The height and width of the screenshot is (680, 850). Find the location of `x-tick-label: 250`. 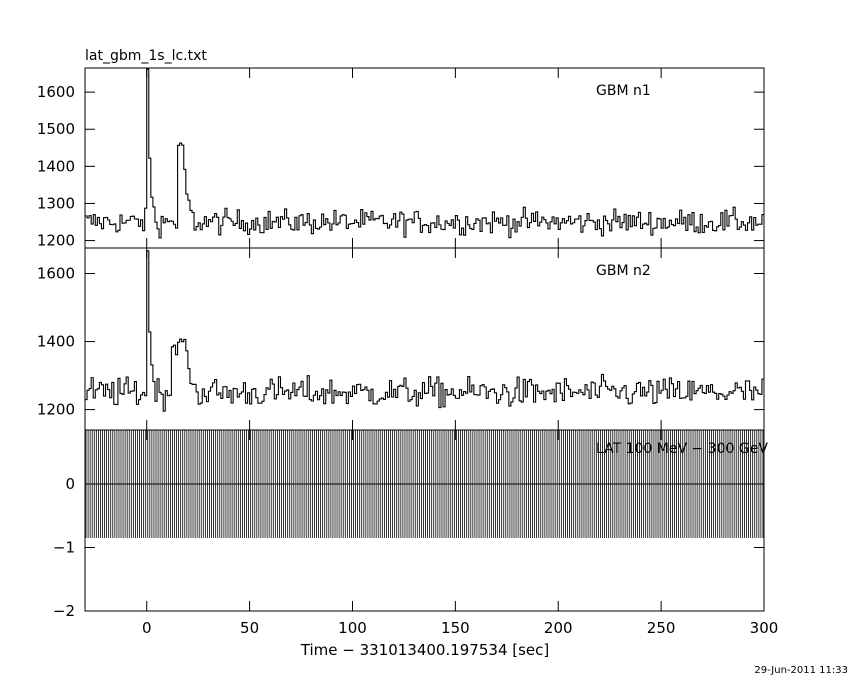

x-tick-label: 250 is located at coordinates (661, 628).